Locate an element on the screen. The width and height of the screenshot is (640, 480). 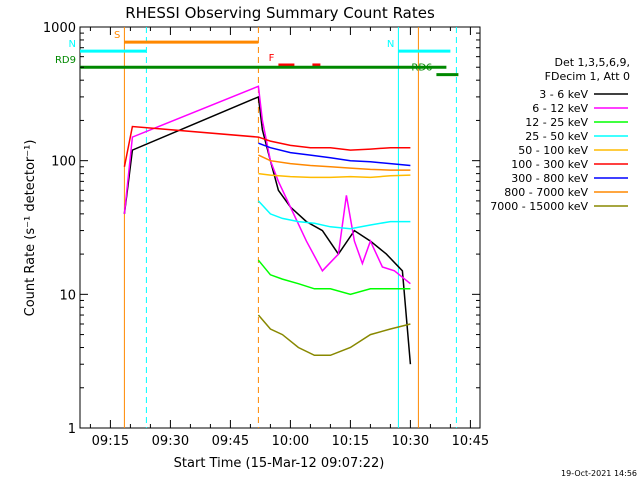
flag-label: S is located at coordinates (117, 35).